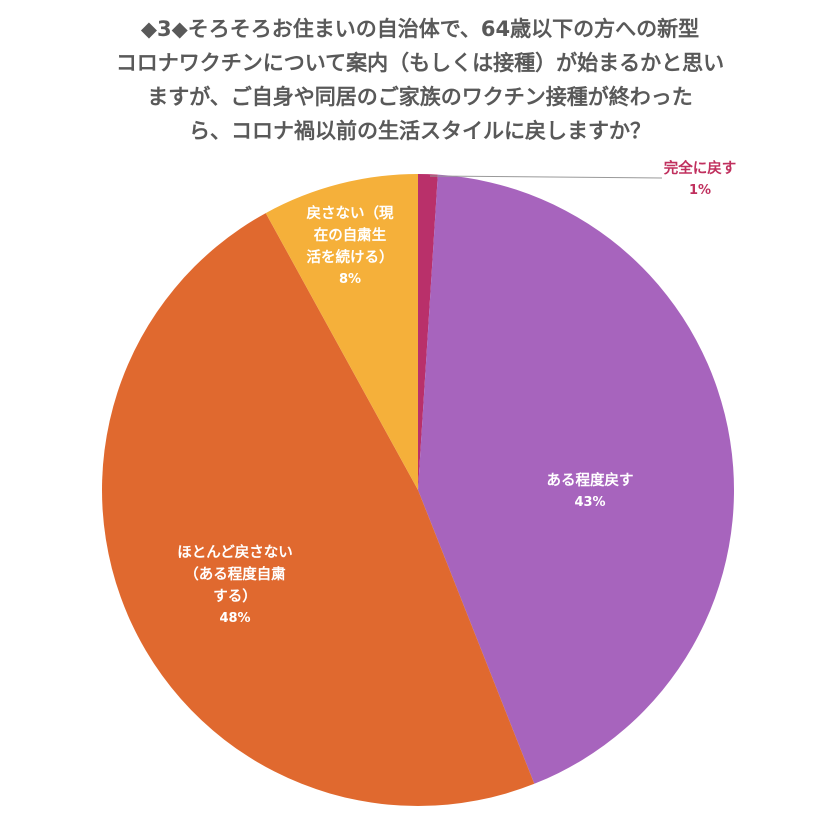 The image size is (829, 840). What do you see at coordinates (420, 29) in the screenshot?
I see `title-line: ◆3◆そろそろお住まいの自治体で、64歳以下の方への新型` at bounding box center [420, 29].